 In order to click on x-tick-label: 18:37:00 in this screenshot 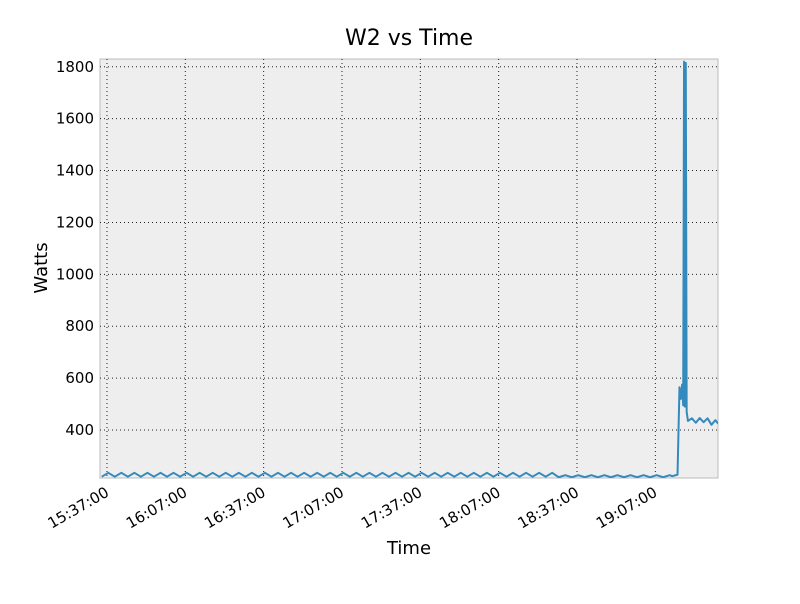, I will do `click(548, 507)`.